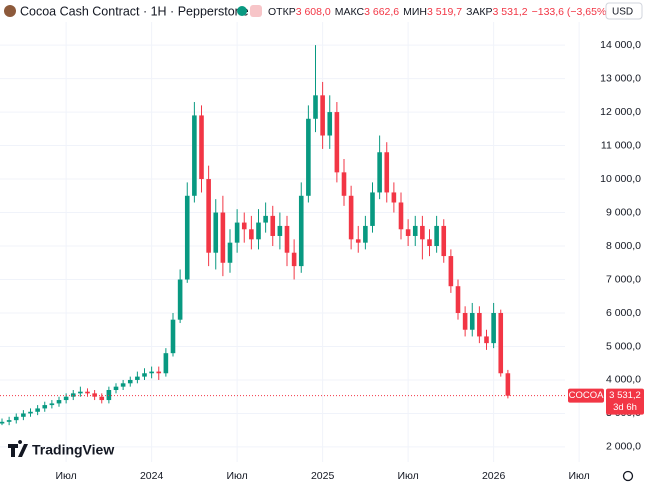  Describe the element at coordinates (620, 78) in the screenshot. I see `y-tick-label: 13 000,0` at that location.